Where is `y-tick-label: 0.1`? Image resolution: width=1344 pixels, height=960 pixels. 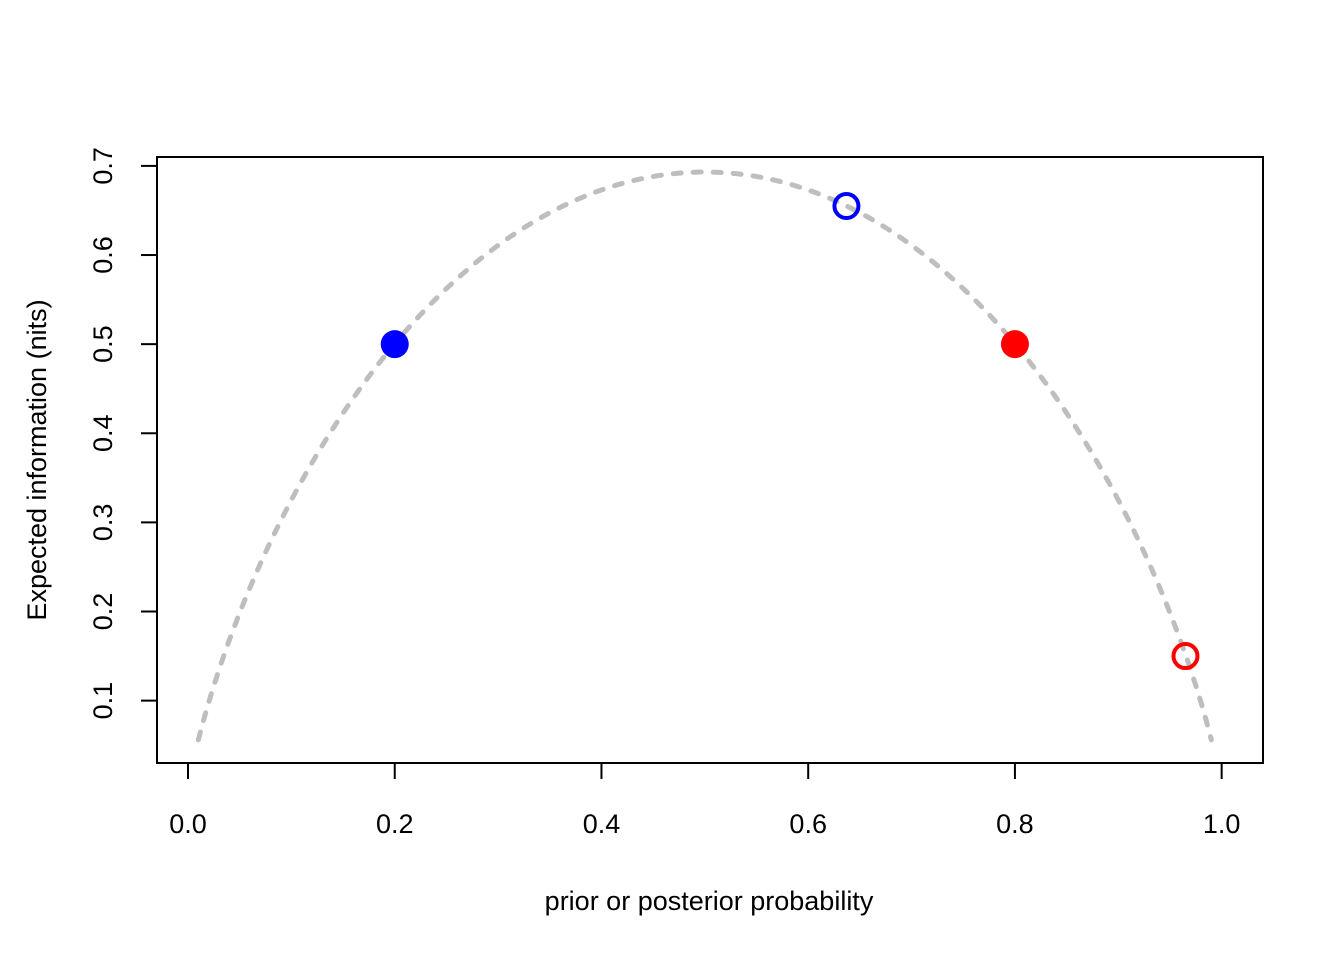 y-tick-label: 0.1 is located at coordinates (103, 701).